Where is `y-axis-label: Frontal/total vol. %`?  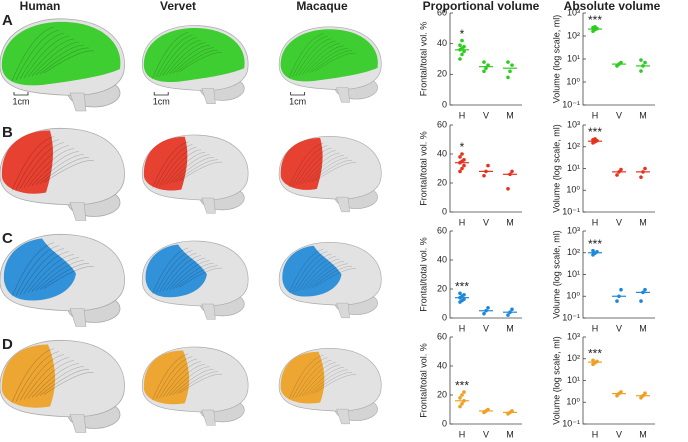
y-axis-label: Frontal/total vol. % is located at coordinates (423, 274).